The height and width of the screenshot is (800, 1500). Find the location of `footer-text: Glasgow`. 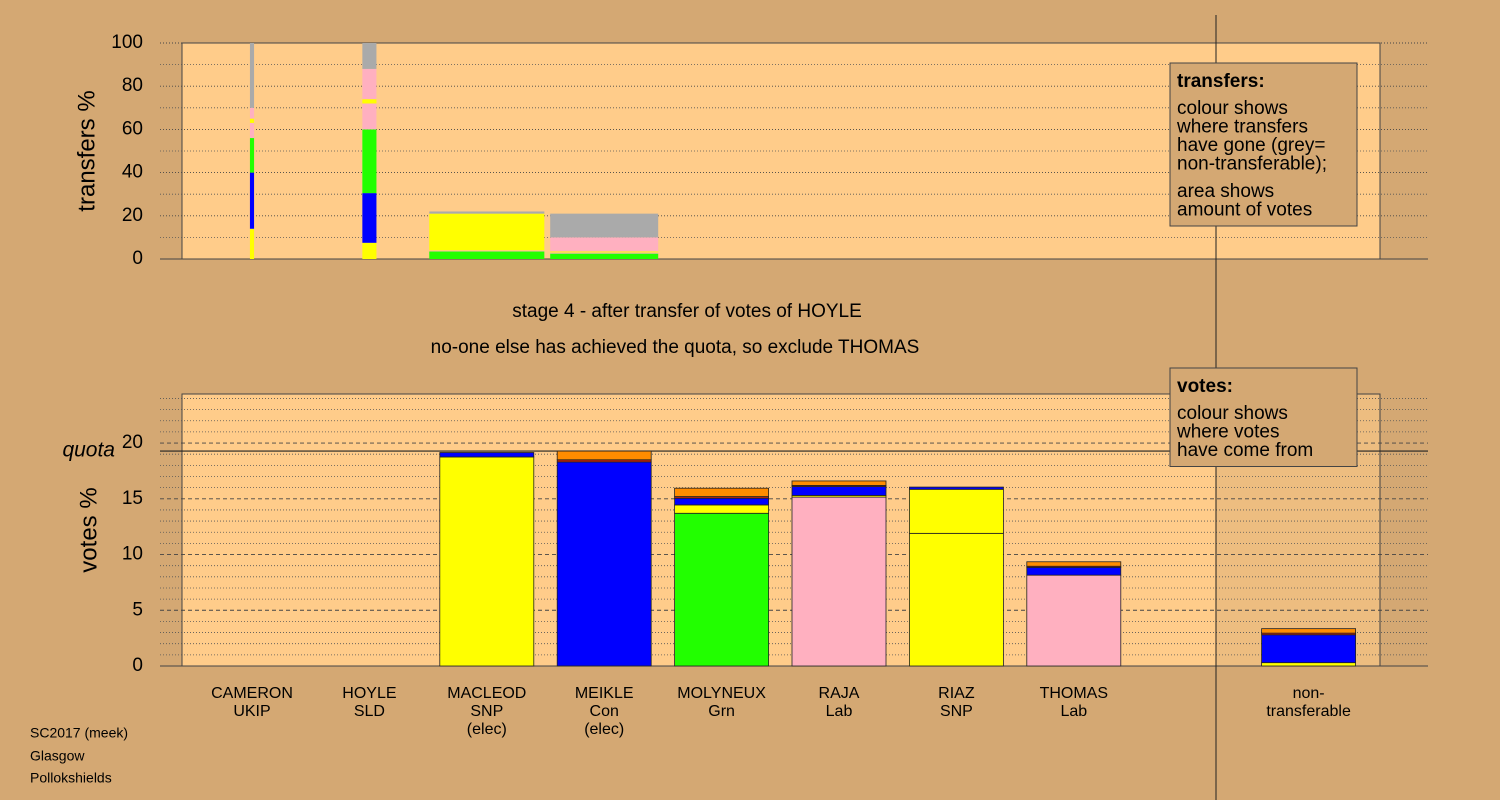

footer-text: Glasgow is located at coordinates (57, 756).